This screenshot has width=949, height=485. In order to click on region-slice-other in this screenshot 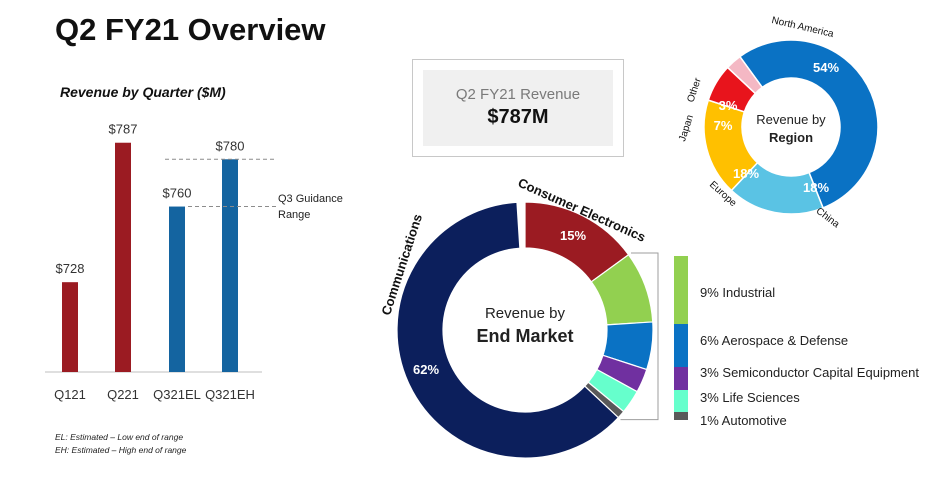, I will do `click(745, 75)`.